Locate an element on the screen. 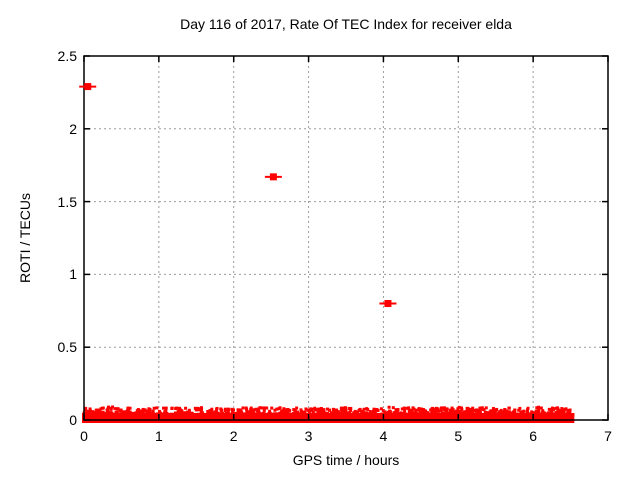 The height and width of the screenshot is (480, 640). y-tick-label: 0 is located at coordinates (73, 420).